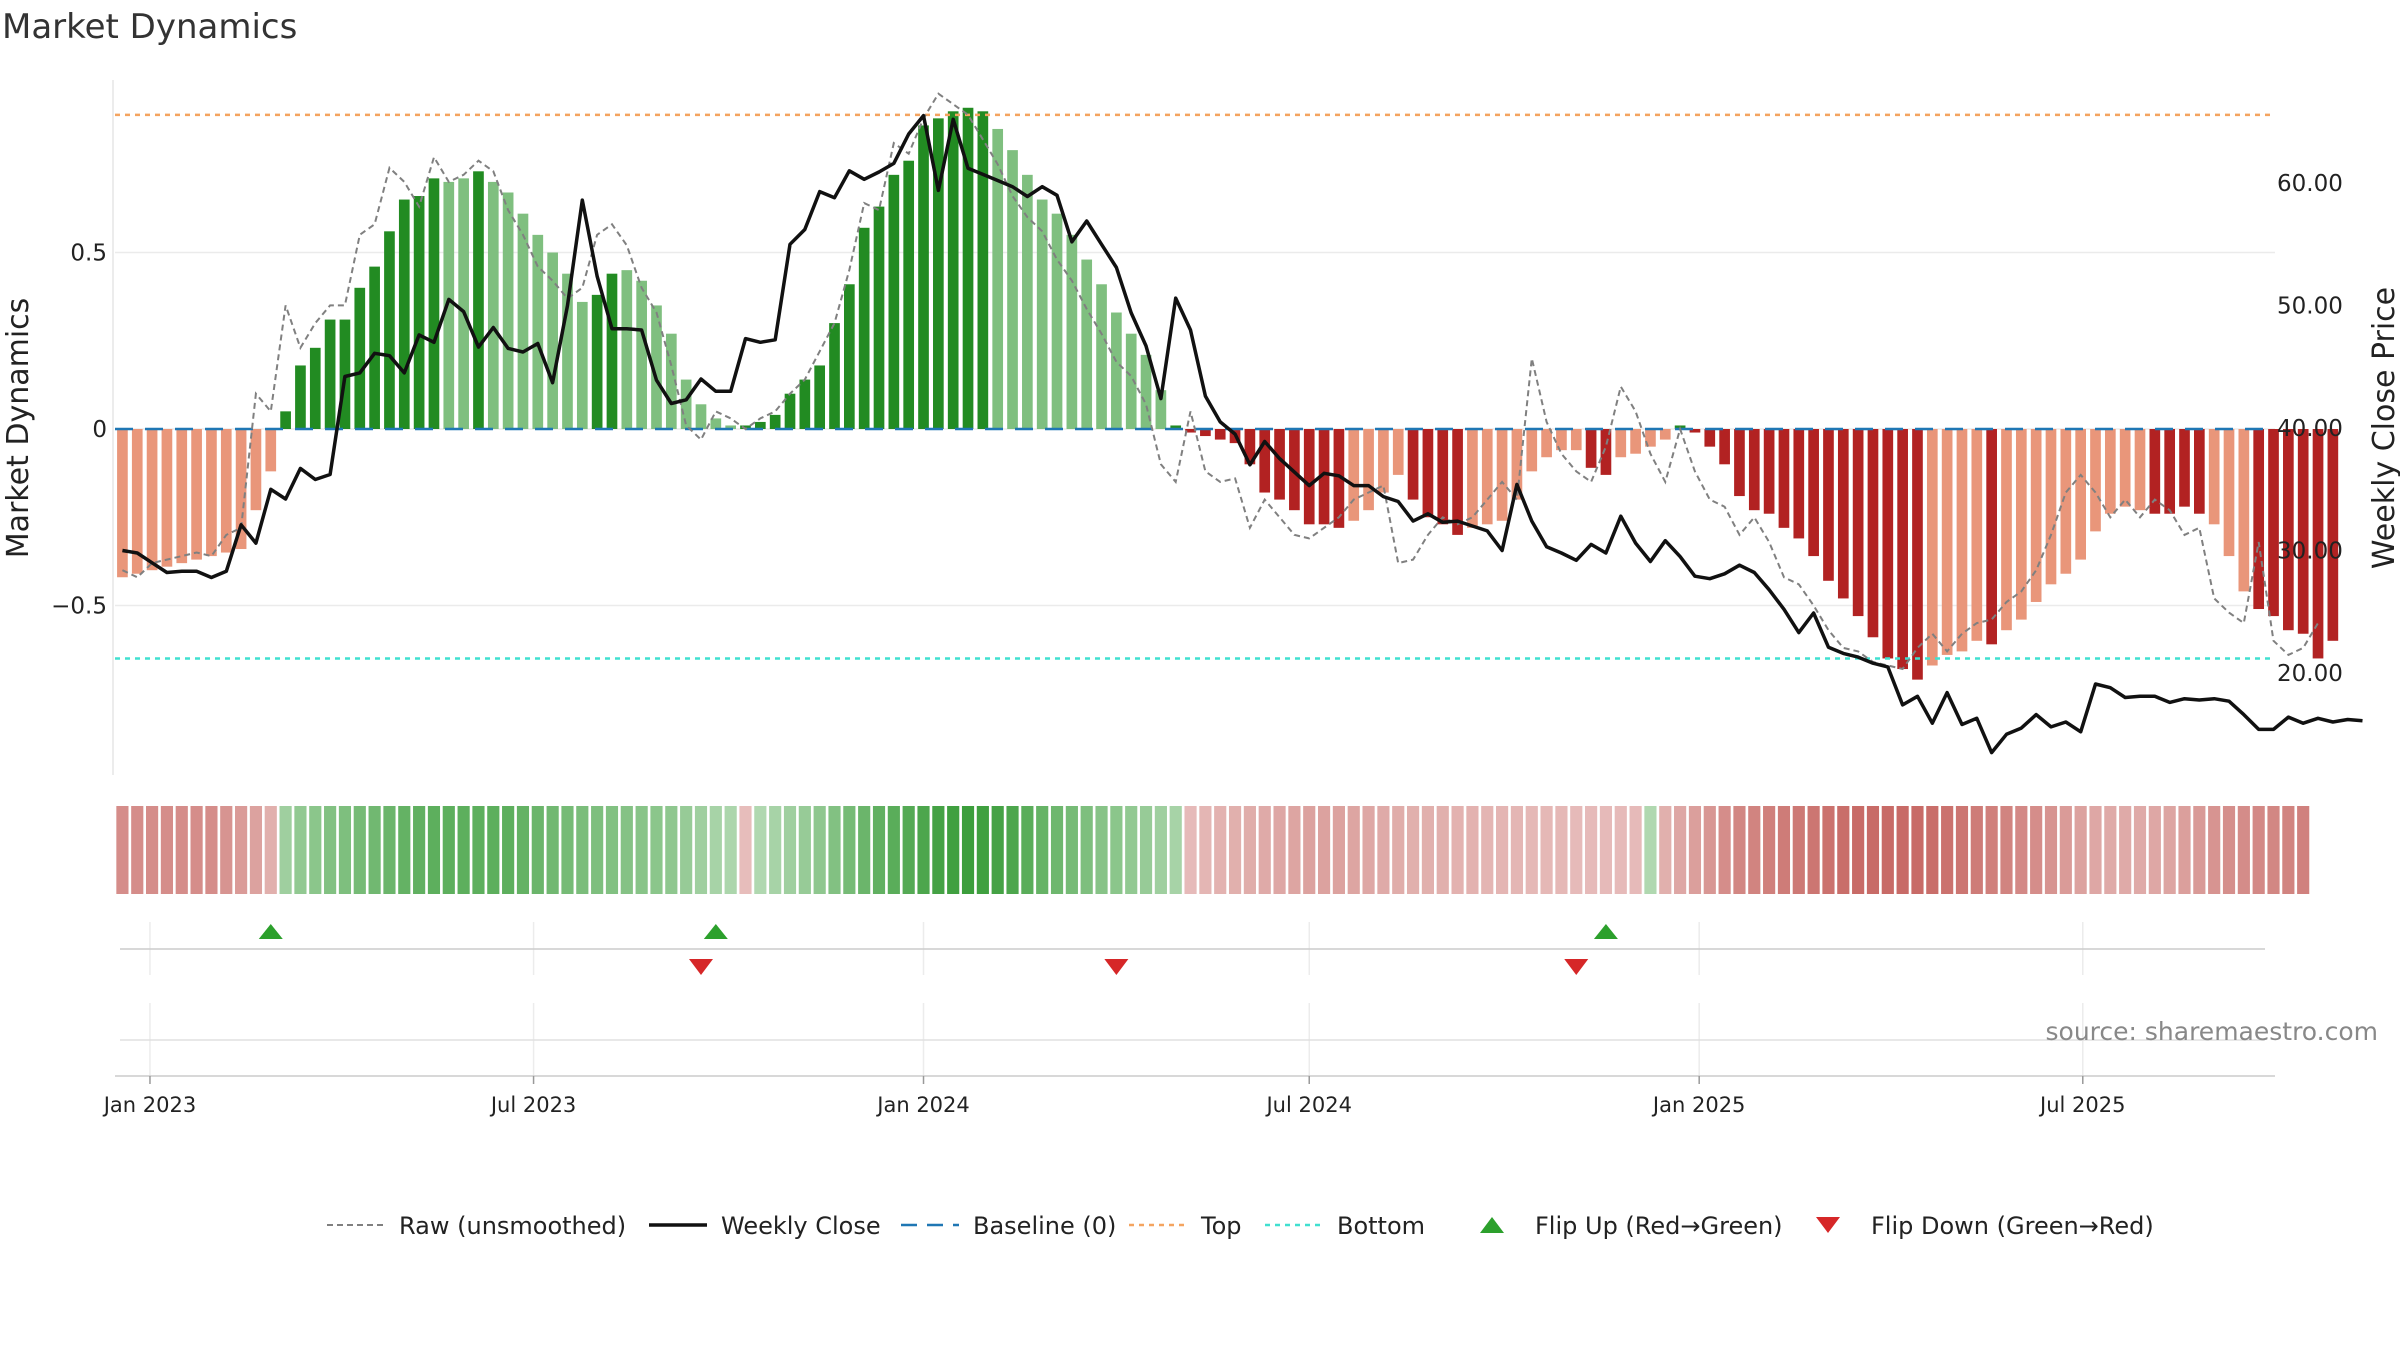 Image resolution: width=2400 pixels, height=1350 pixels. I want to click on flip-down-marker, so click(700, 967).